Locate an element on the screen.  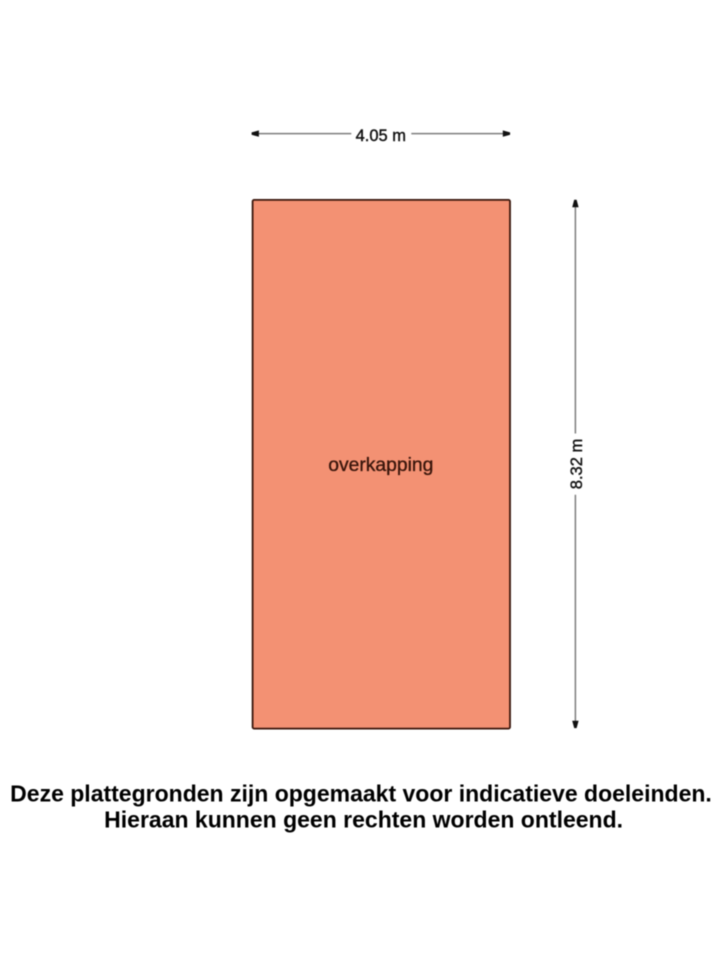
svg-text: 8.32 m is located at coordinates (577, 464).